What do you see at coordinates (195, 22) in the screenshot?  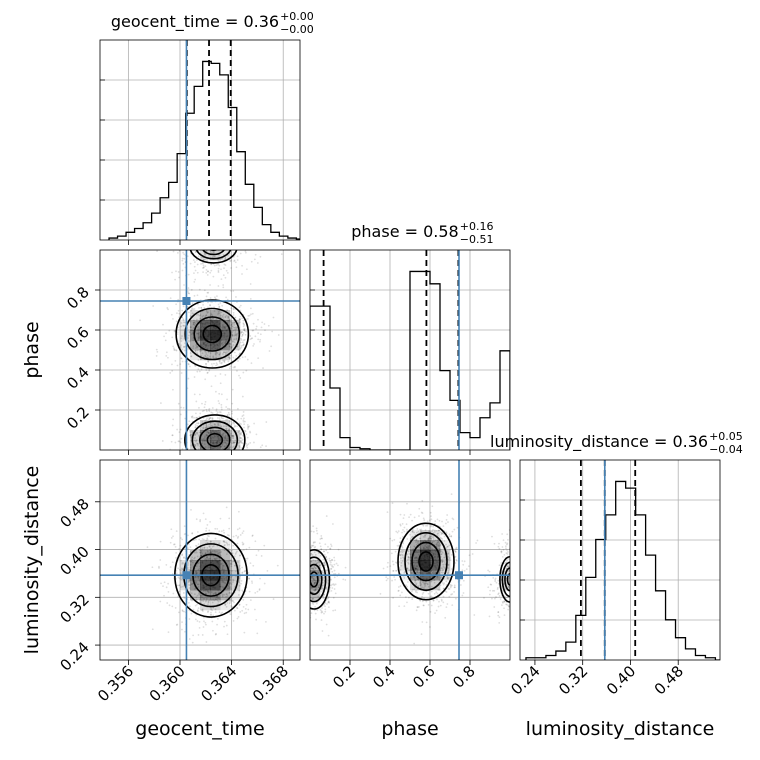 I see `title-value: geocent_time = 0.36` at bounding box center [195, 22].